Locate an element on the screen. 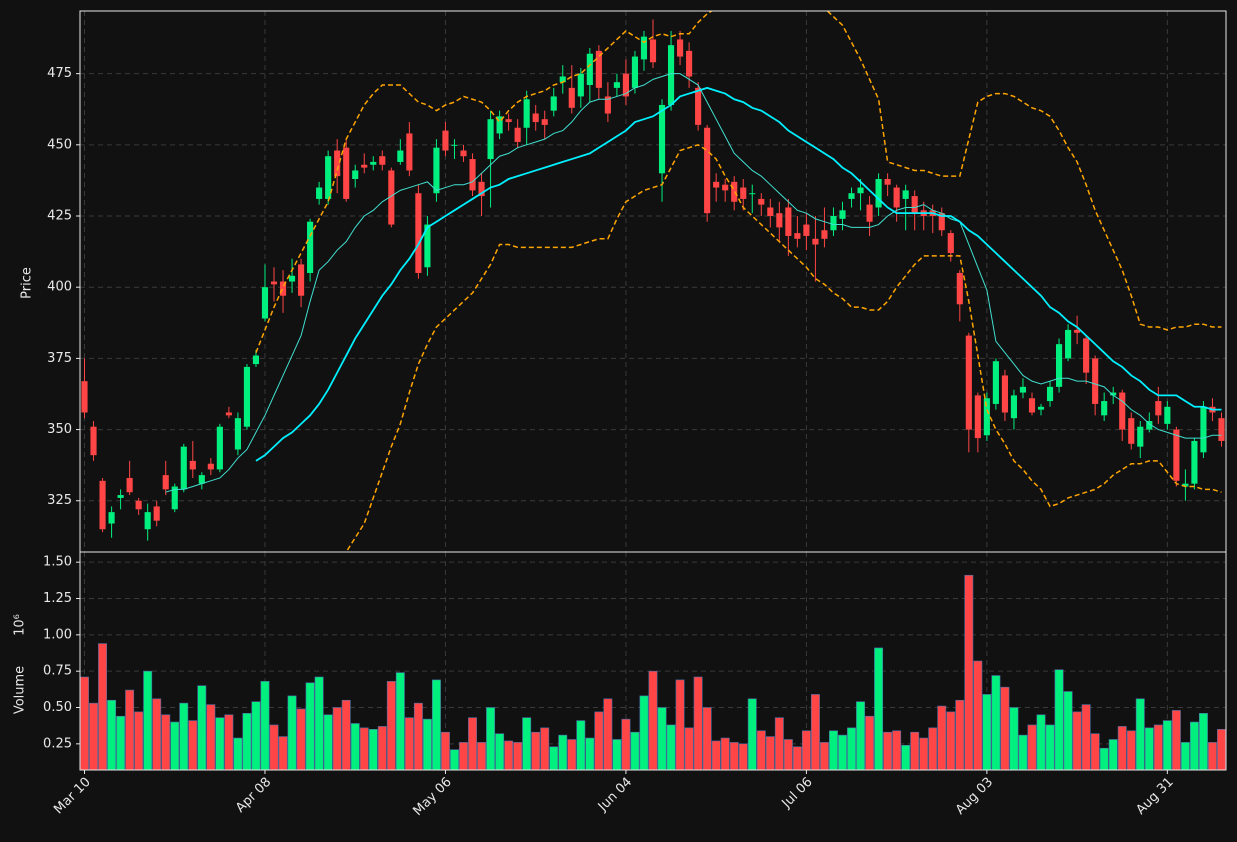 The height and width of the screenshot is (842, 1237). volume-offset-label: 10⁶ is located at coordinates (20, 625).